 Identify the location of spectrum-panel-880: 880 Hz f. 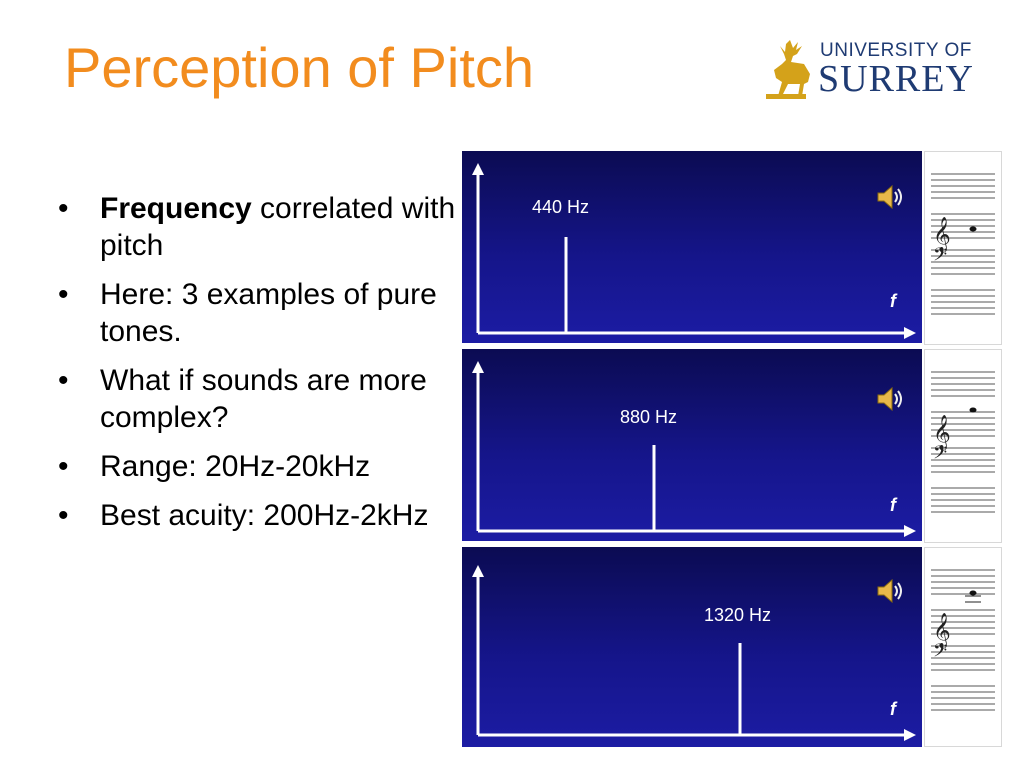
(692, 445).